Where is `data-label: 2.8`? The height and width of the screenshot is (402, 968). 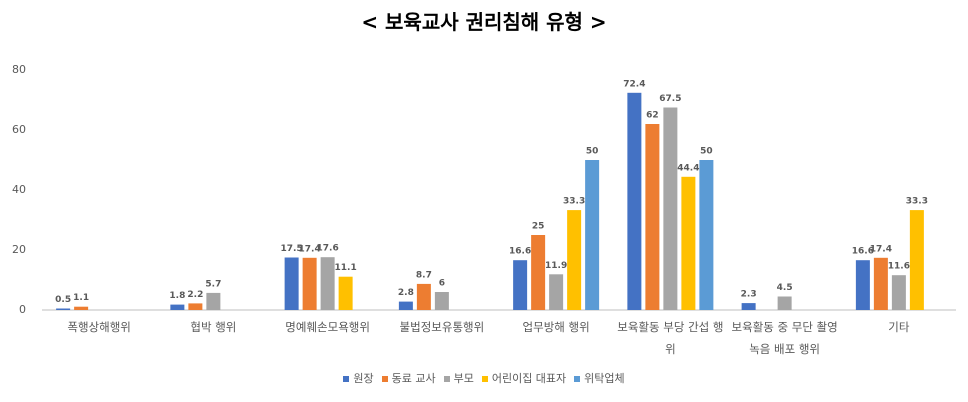 data-label: 2.8 is located at coordinates (406, 293).